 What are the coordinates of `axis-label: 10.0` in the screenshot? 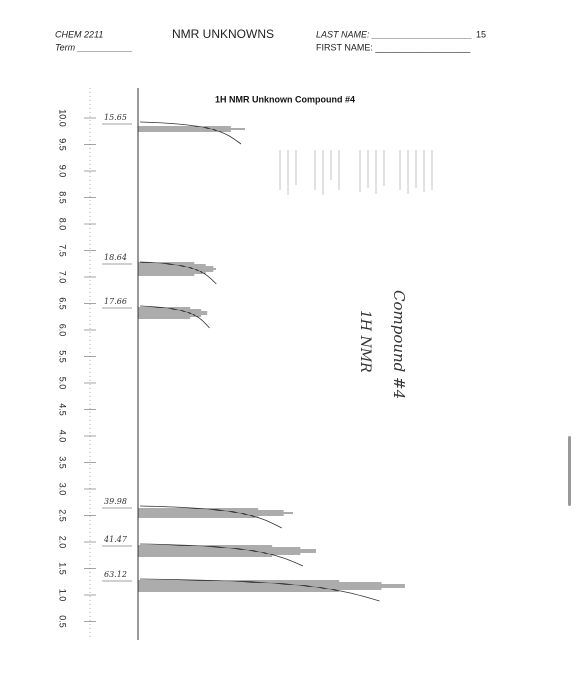 It's located at (63, 118).